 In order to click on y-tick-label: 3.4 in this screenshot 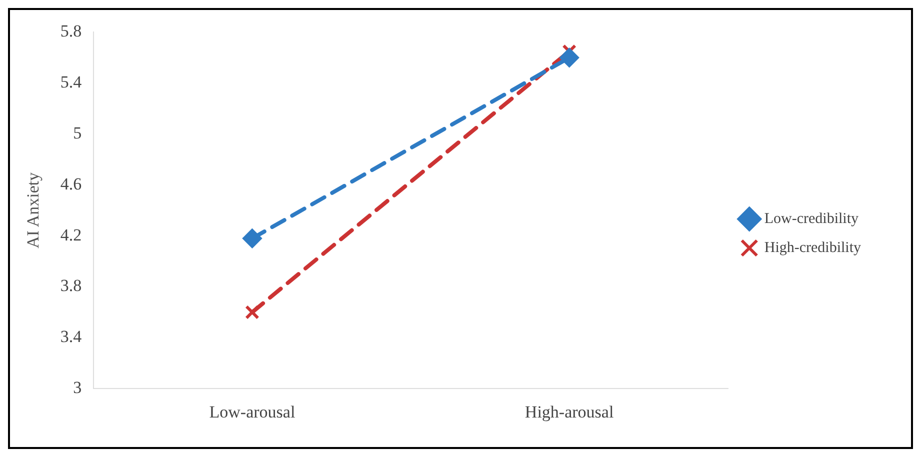, I will do `click(71, 336)`.